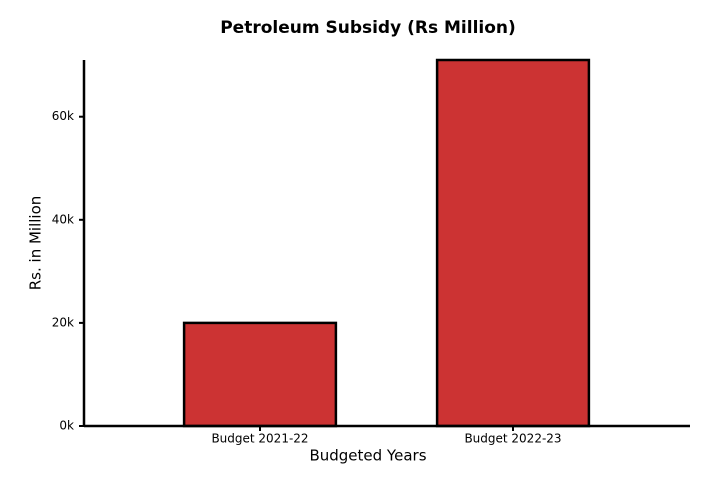 The image size is (720, 481). Describe the element at coordinates (63, 116) in the screenshot. I see `y-tick-label: 60k` at that location.